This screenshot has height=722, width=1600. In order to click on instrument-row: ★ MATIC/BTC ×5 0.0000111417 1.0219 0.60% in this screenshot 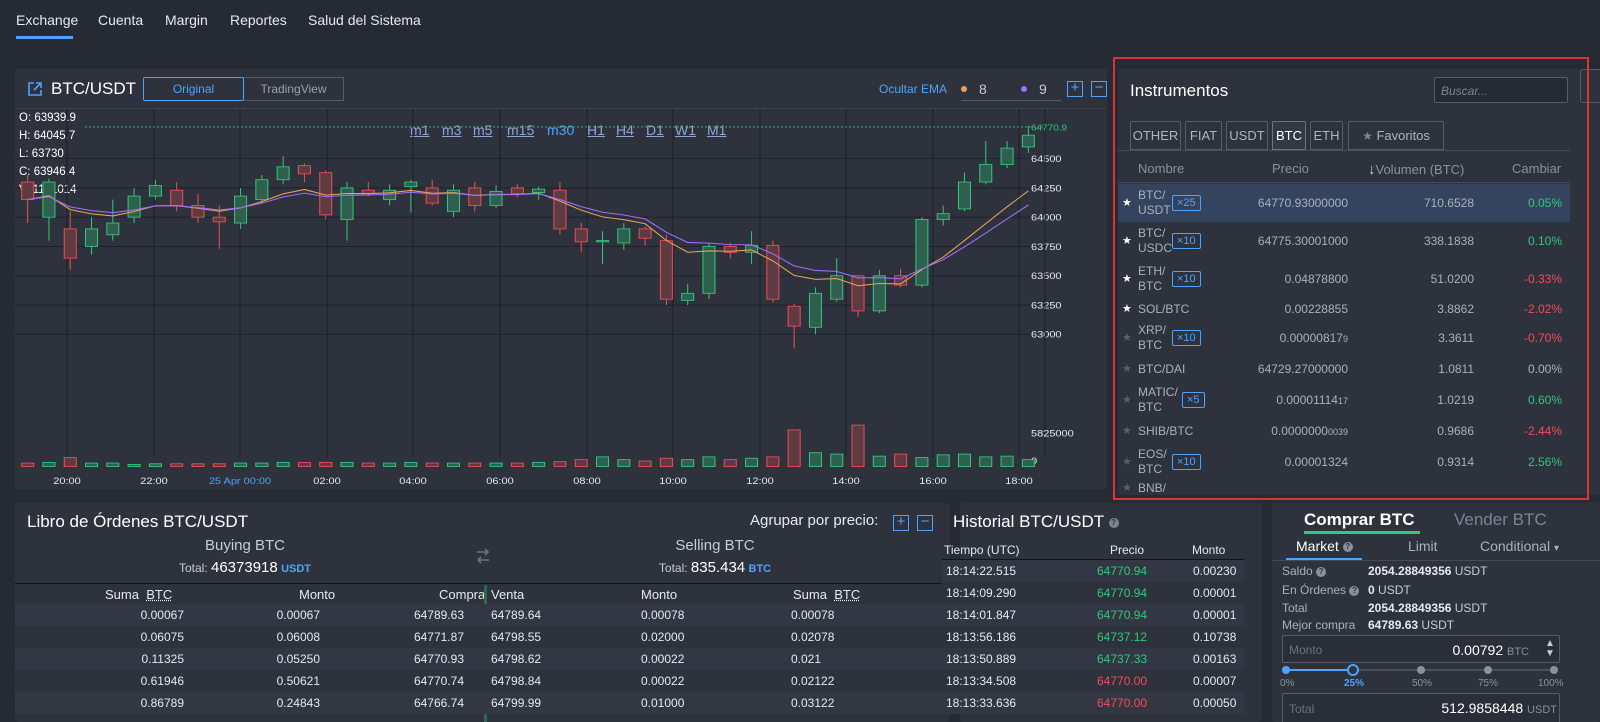, I will do `click(1344, 400)`.